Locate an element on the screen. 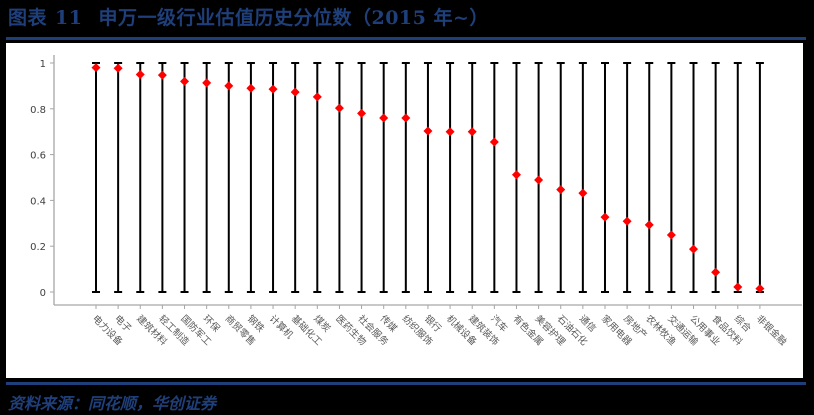  figure-title-text: 申万一级行业估值历史分位数（2015 年~） is located at coordinates (293, 18).